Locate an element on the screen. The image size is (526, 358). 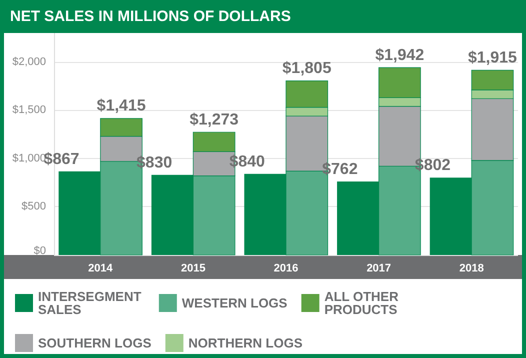
y-tick-label: $1,500 is located at coordinates (29, 110).